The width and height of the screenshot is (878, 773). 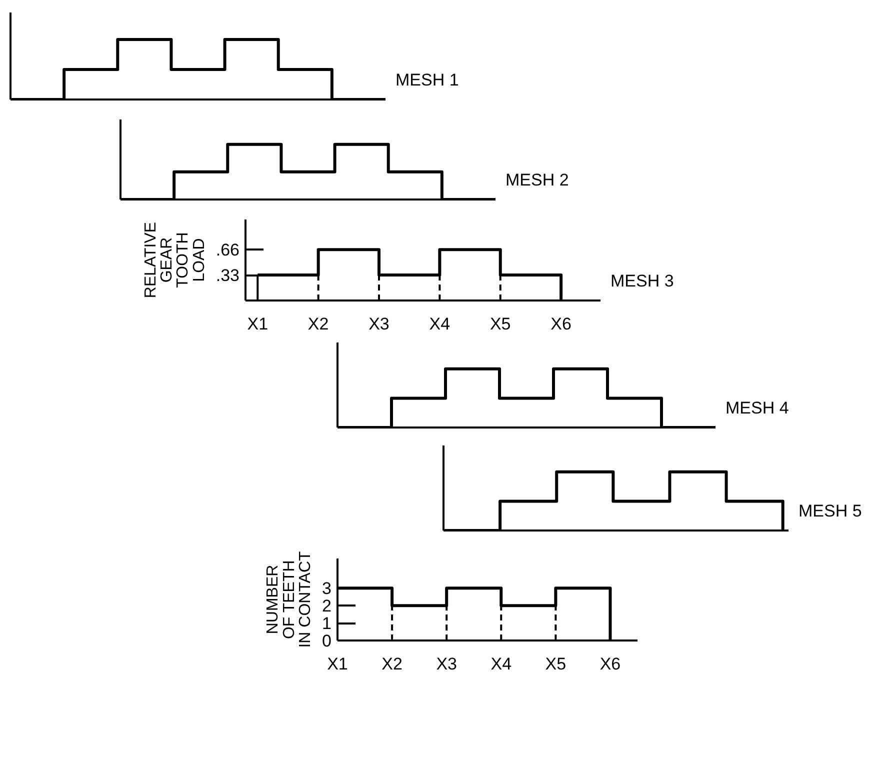 I want to click on series-label: MESH 2, so click(x=537, y=180).